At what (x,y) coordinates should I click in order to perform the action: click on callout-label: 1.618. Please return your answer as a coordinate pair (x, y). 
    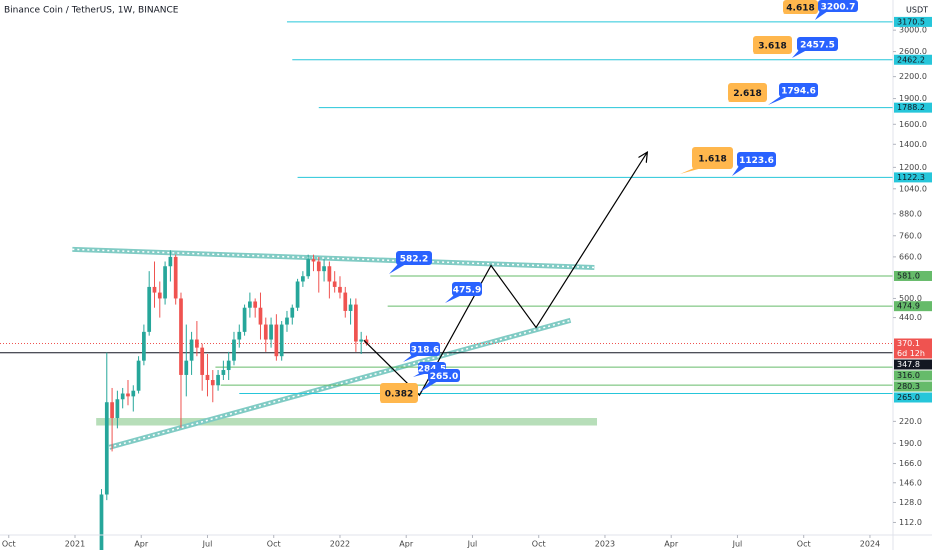
    Looking at the image, I should click on (712, 160).